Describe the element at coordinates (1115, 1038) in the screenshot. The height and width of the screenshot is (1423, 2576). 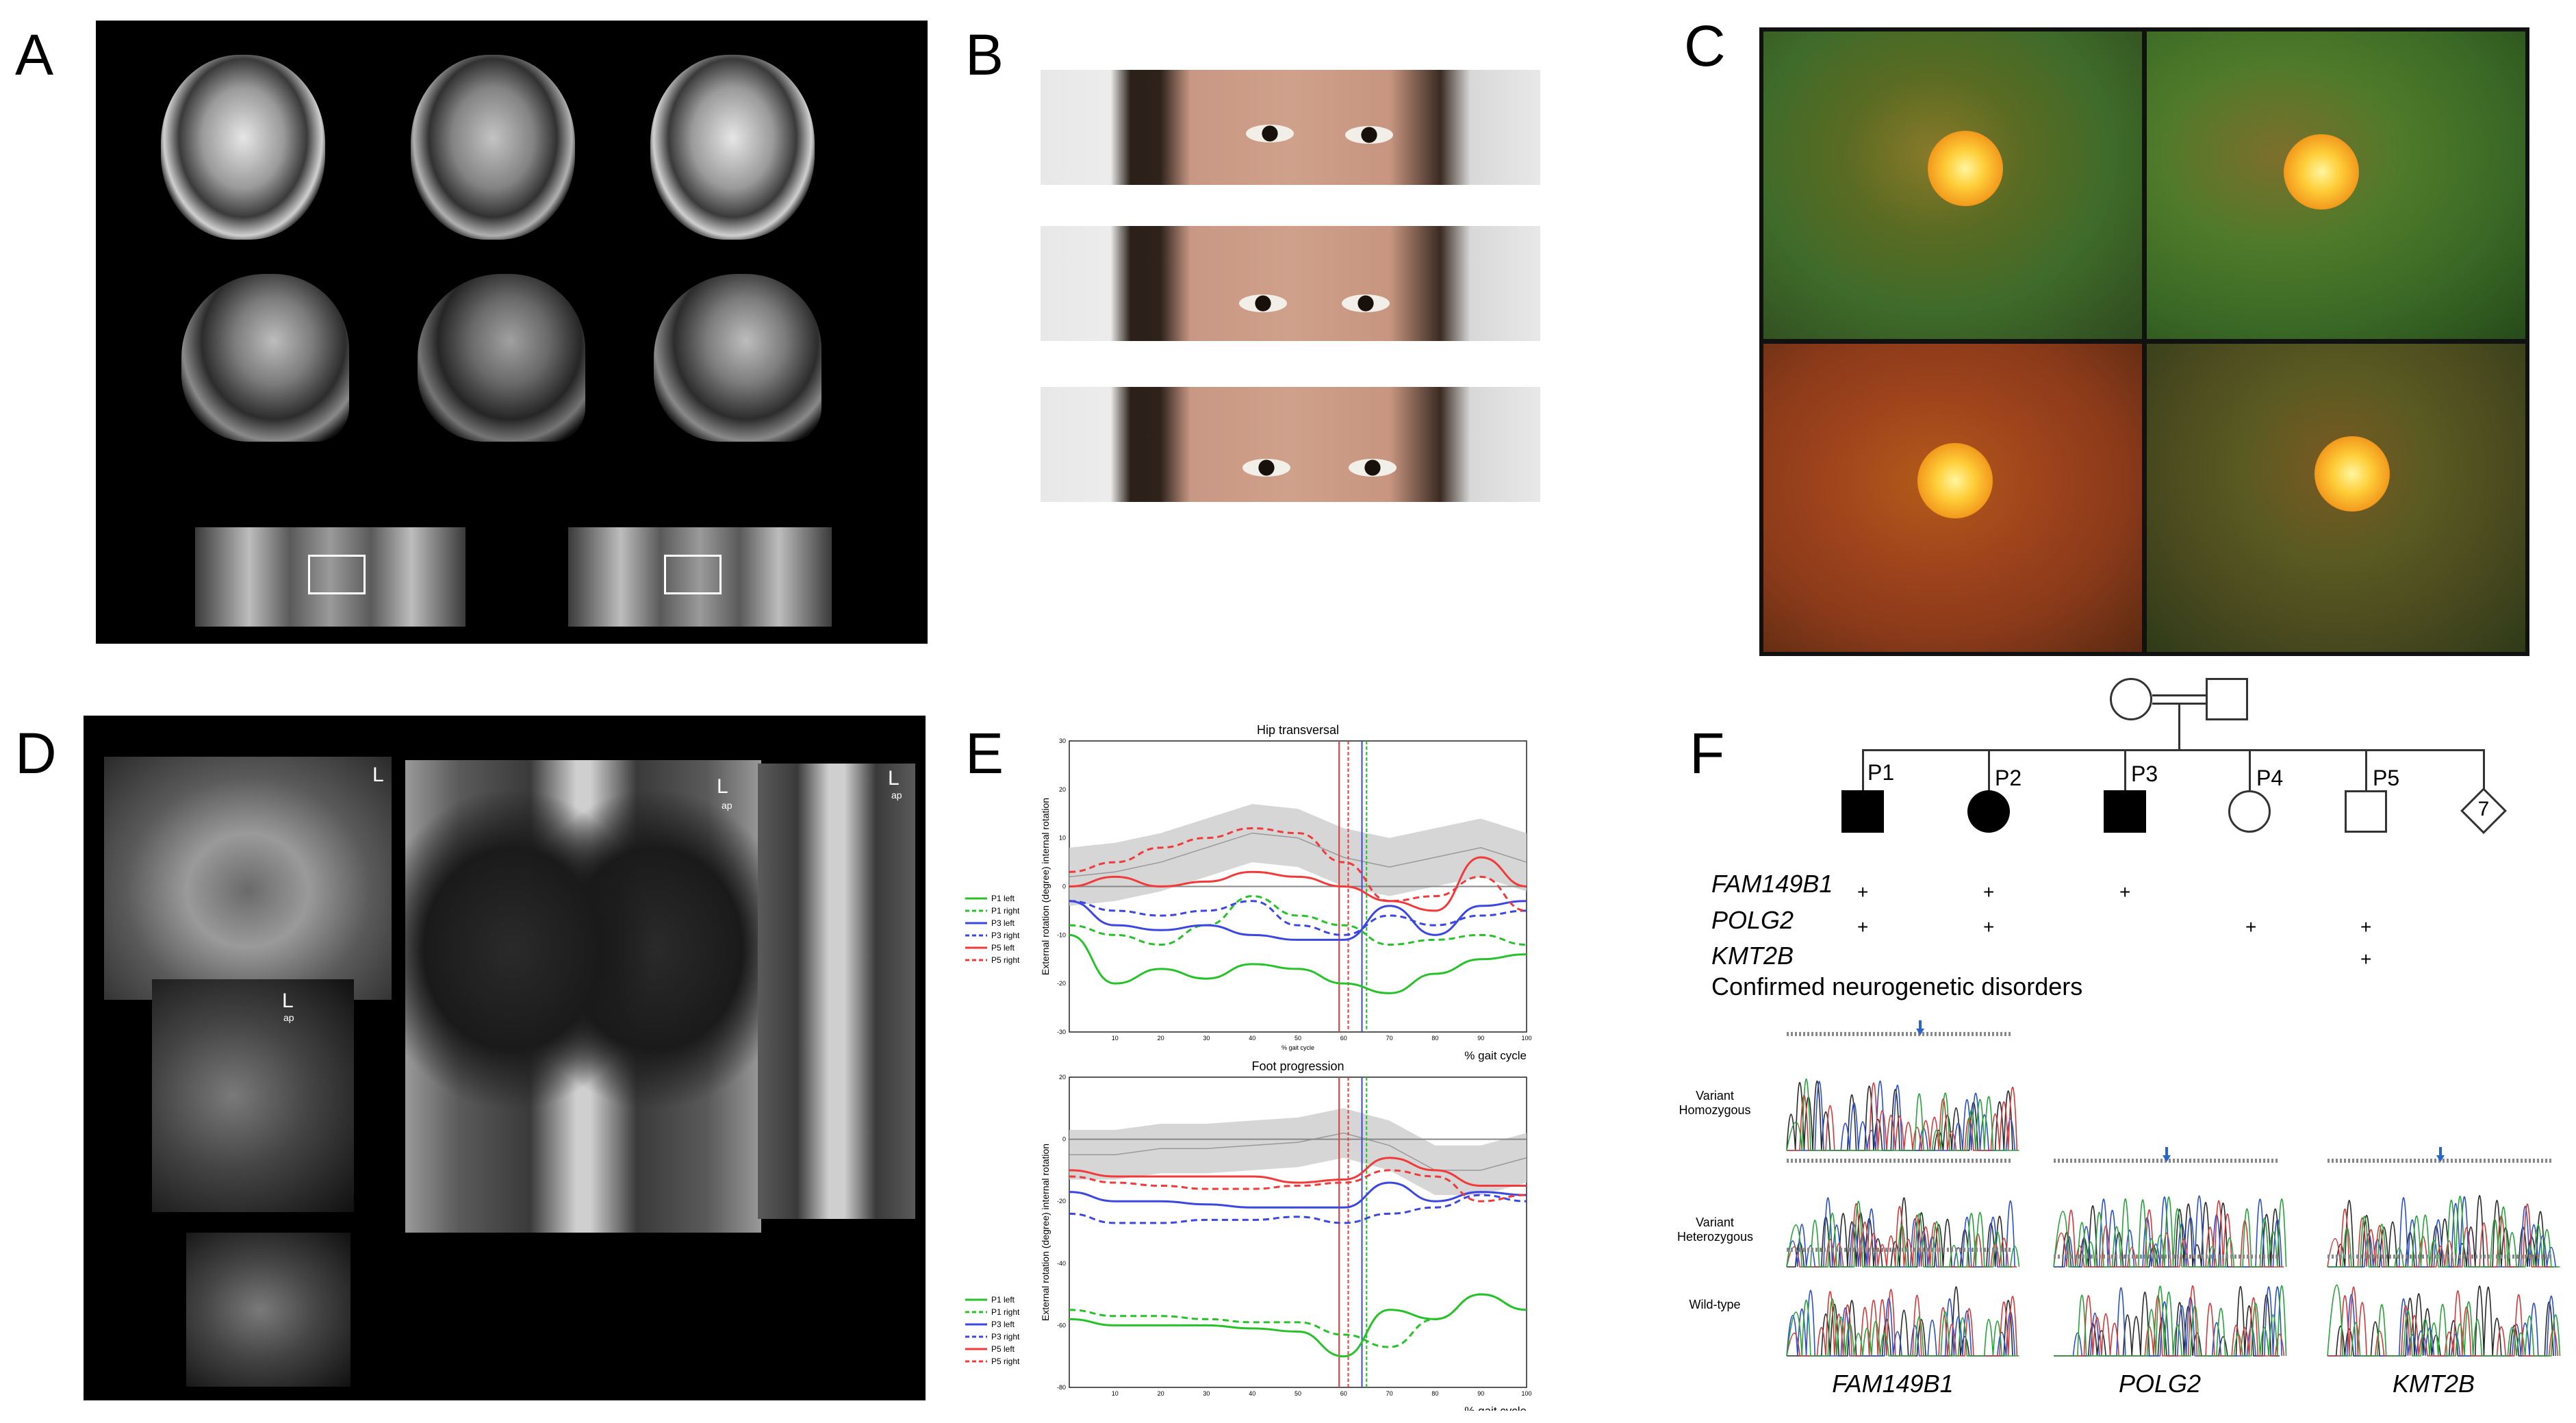
I see `x-tick-label: 10` at that location.